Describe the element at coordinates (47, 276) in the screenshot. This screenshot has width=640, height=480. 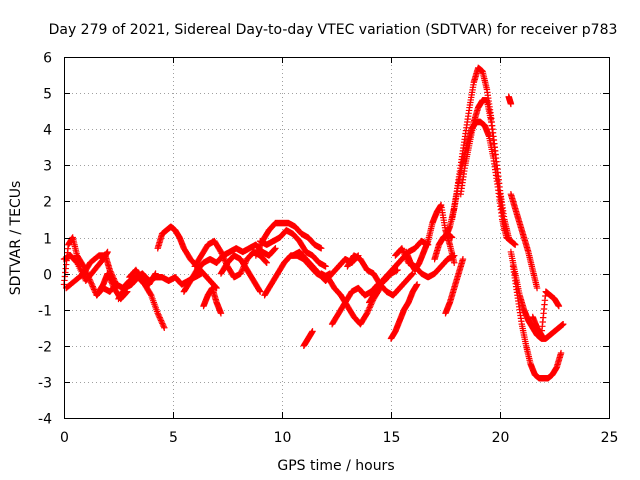
I see `y-tick-label: 0` at that location.